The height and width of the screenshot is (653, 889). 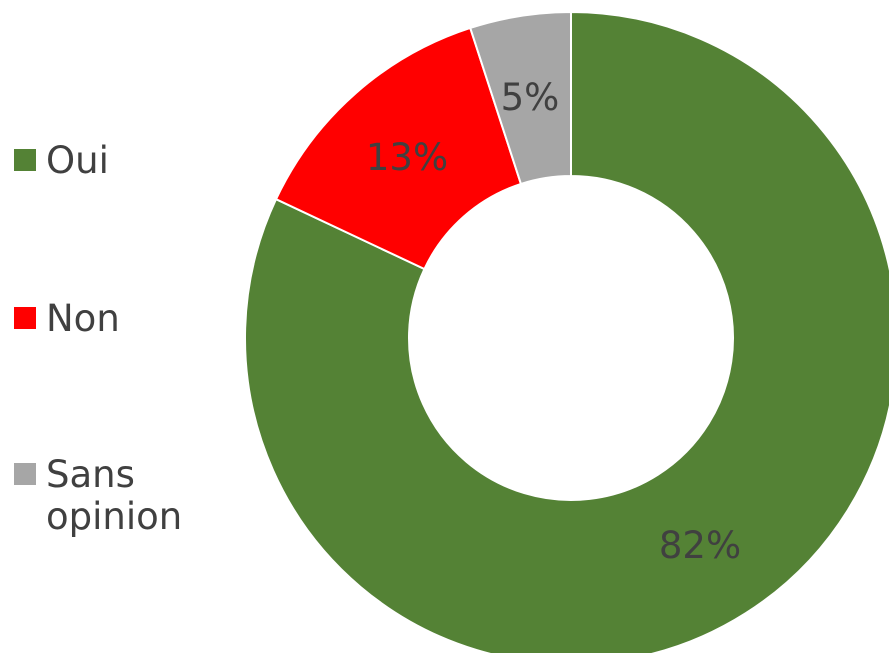 What do you see at coordinates (114, 495) in the screenshot?
I see `legend-label-sans-opinion: Sans opinion` at bounding box center [114, 495].